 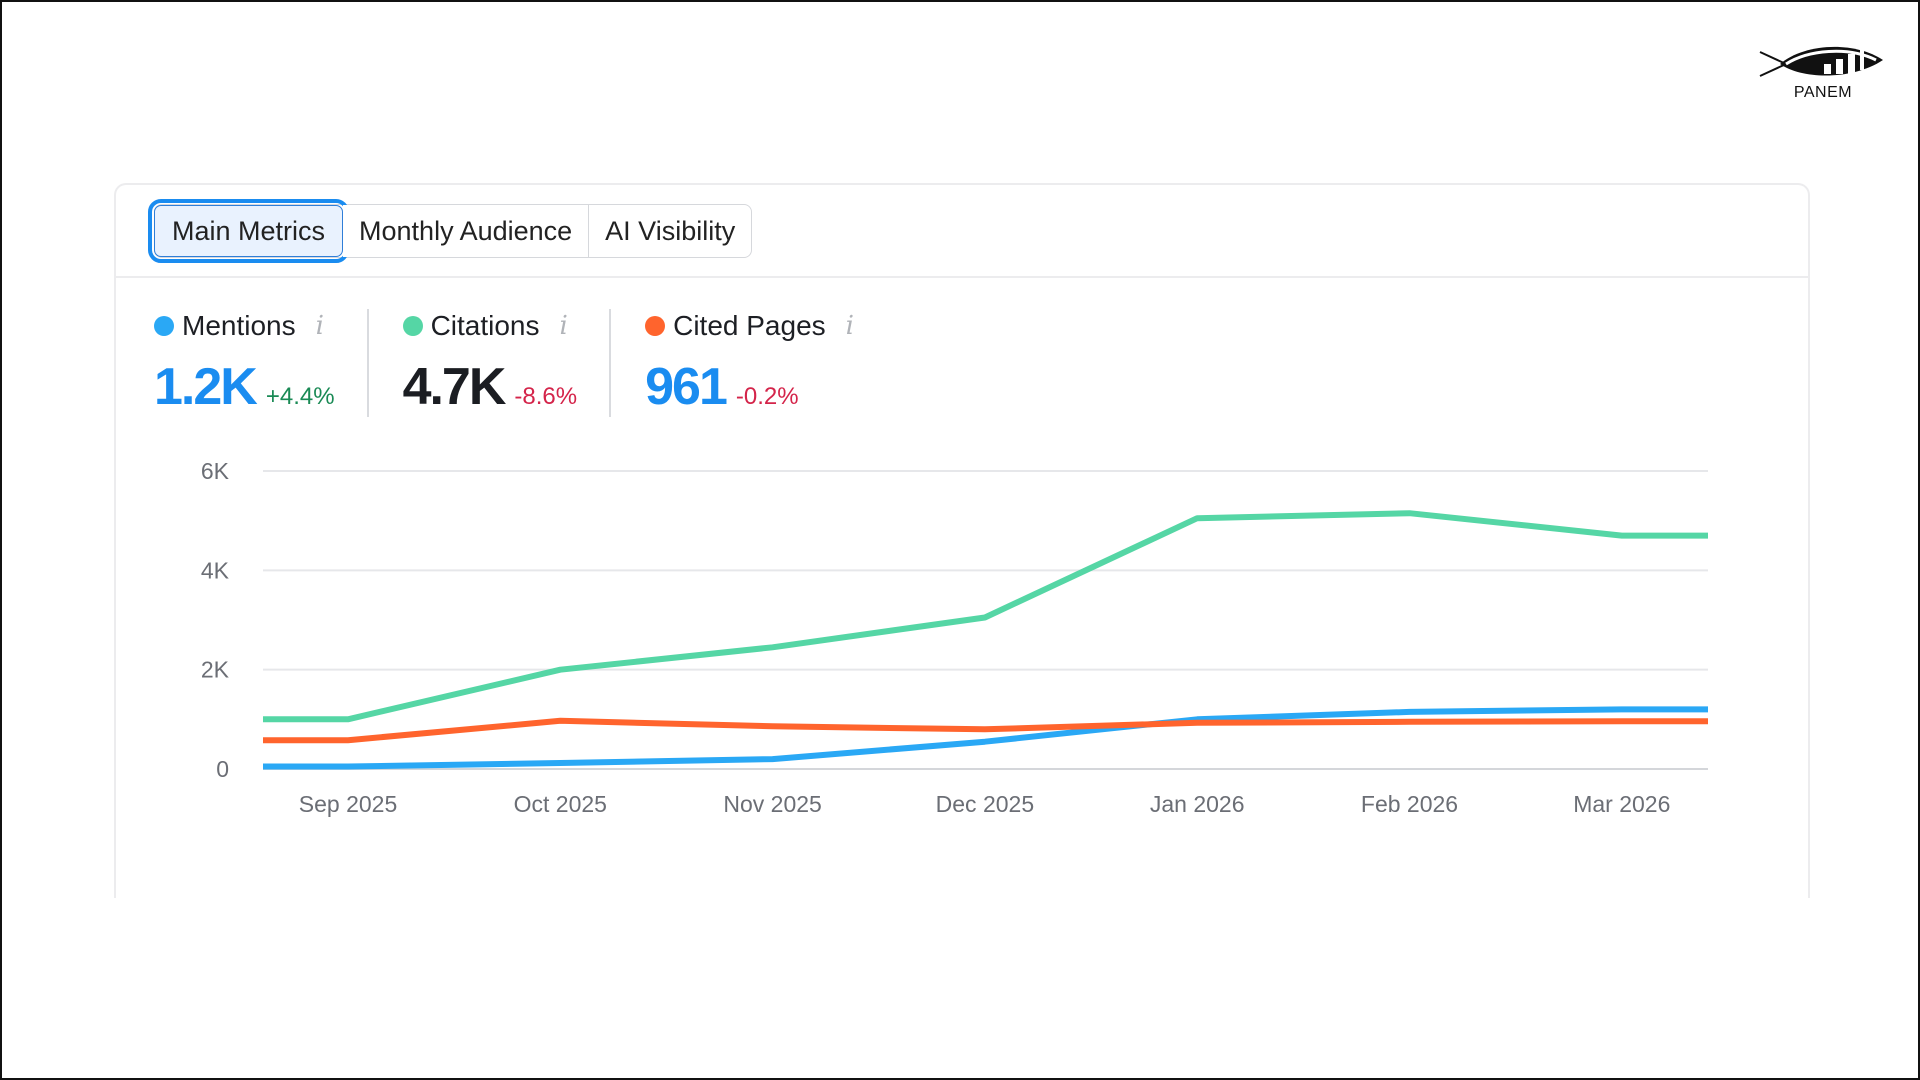 What do you see at coordinates (985, 804) in the screenshot?
I see `x-tick-label: Dec 2025` at bounding box center [985, 804].